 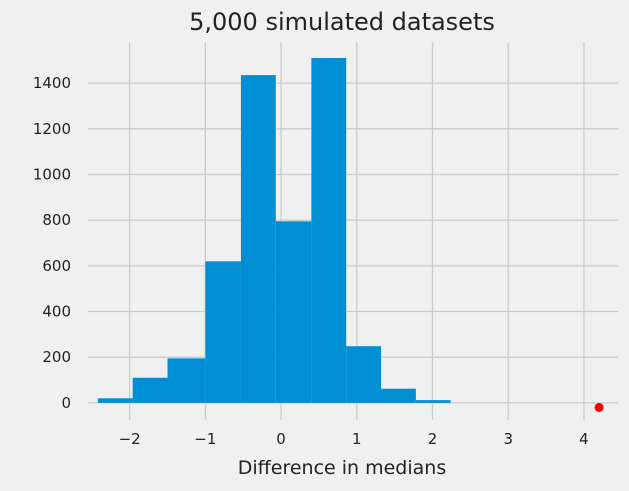 What do you see at coordinates (584, 439) in the screenshot?
I see `x-tick-label: 4` at bounding box center [584, 439].